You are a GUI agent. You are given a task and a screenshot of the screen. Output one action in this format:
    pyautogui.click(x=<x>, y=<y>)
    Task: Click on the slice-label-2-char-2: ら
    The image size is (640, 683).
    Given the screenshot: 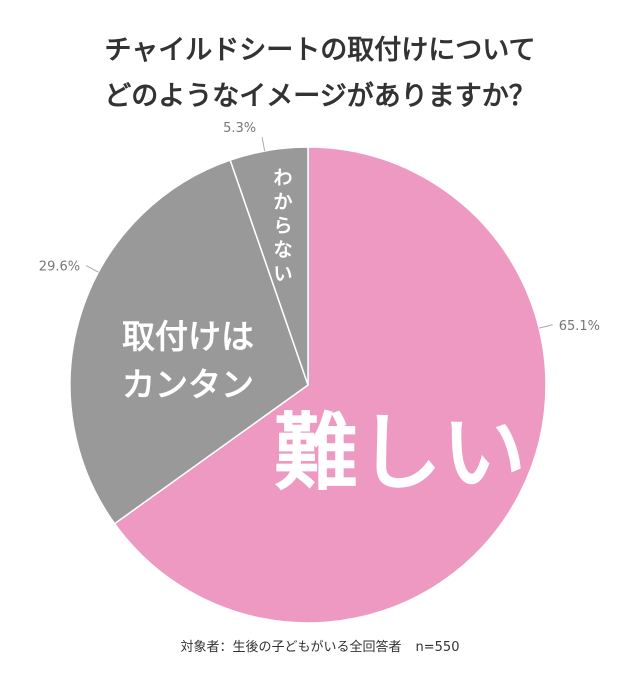 What is the action you would take?
    pyautogui.click(x=282, y=226)
    